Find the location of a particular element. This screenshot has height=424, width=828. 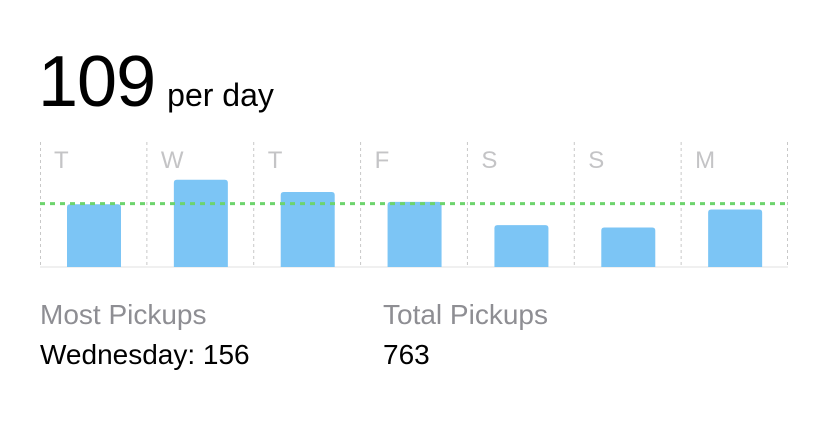

daily-average-value: 109 is located at coordinates (97, 82).